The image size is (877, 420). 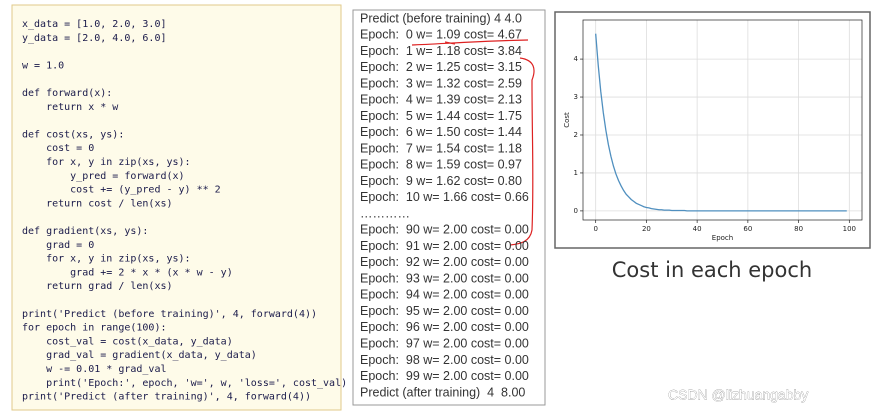 What do you see at coordinates (103, 176) in the screenshot?
I see `code-line: y_pred = forward(x)` at bounding box center [103, 176].